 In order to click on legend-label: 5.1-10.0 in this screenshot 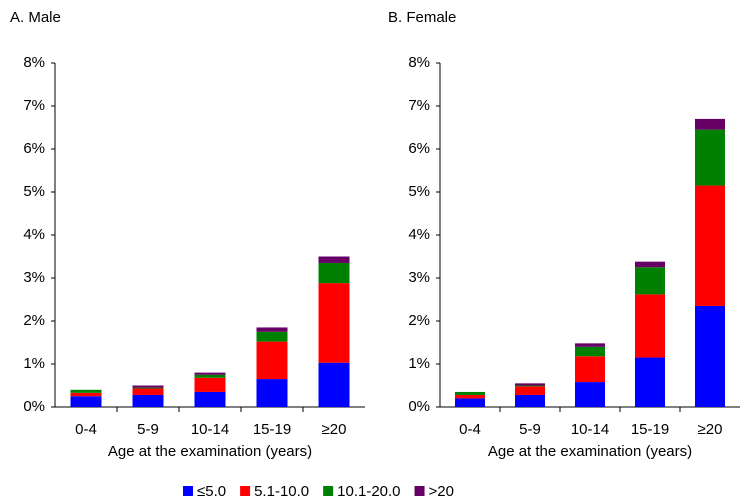, I will do `click(281, 491)`.